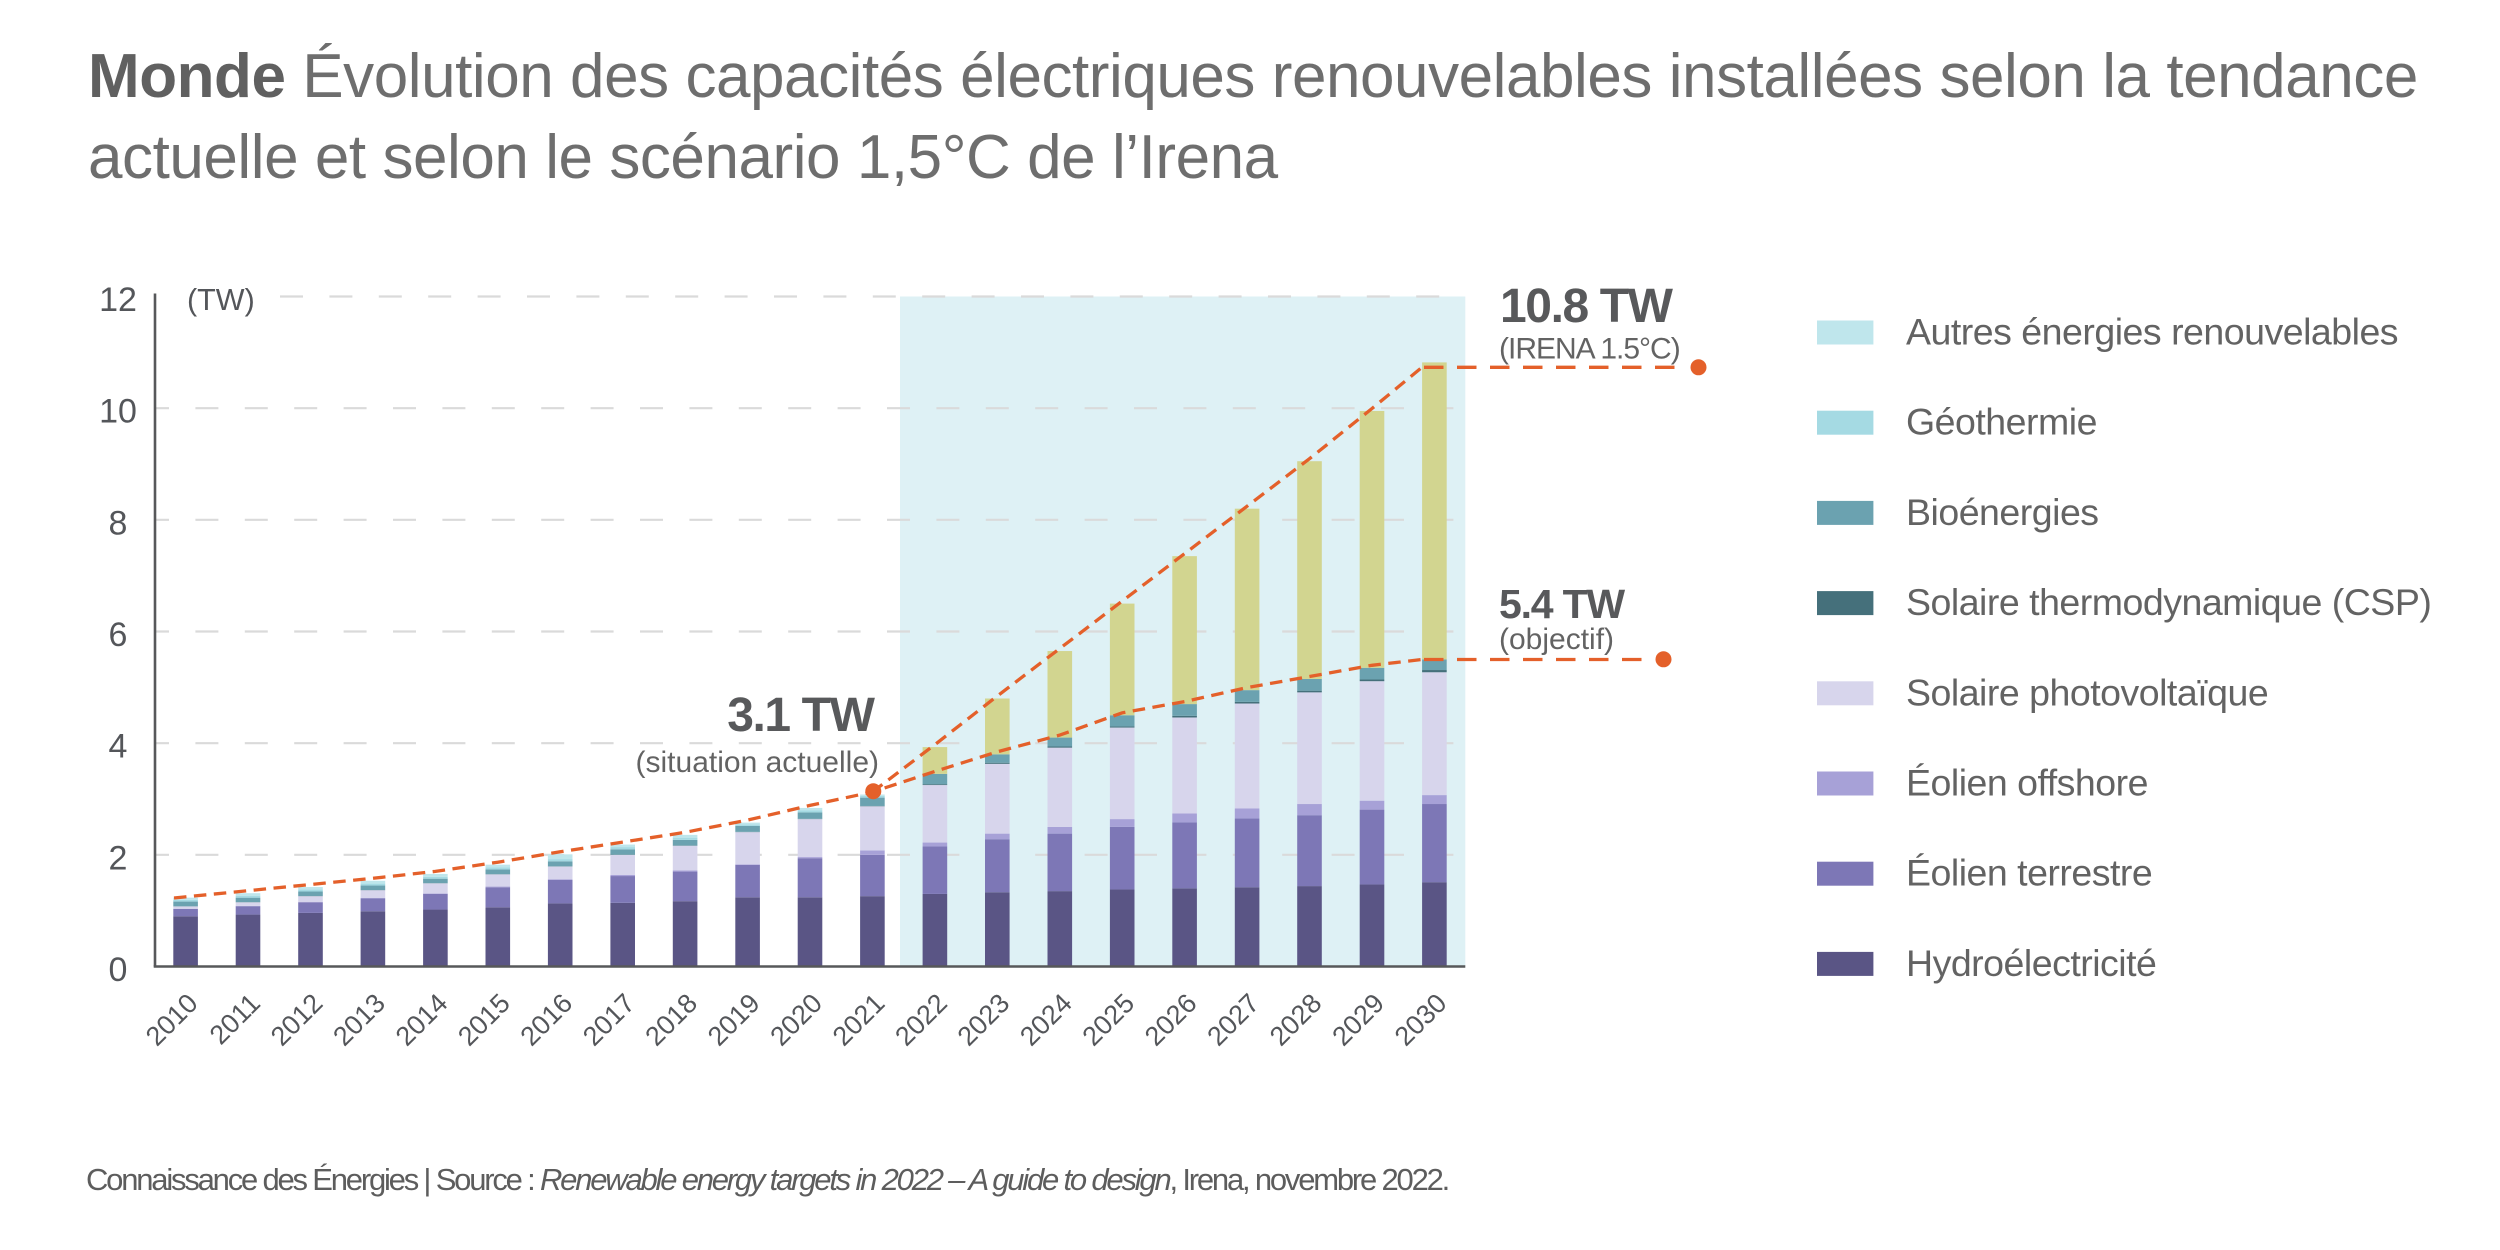  Describe the element at coordinates (118, 412) in the screenshot. I see `svg-text: 10` at that location.